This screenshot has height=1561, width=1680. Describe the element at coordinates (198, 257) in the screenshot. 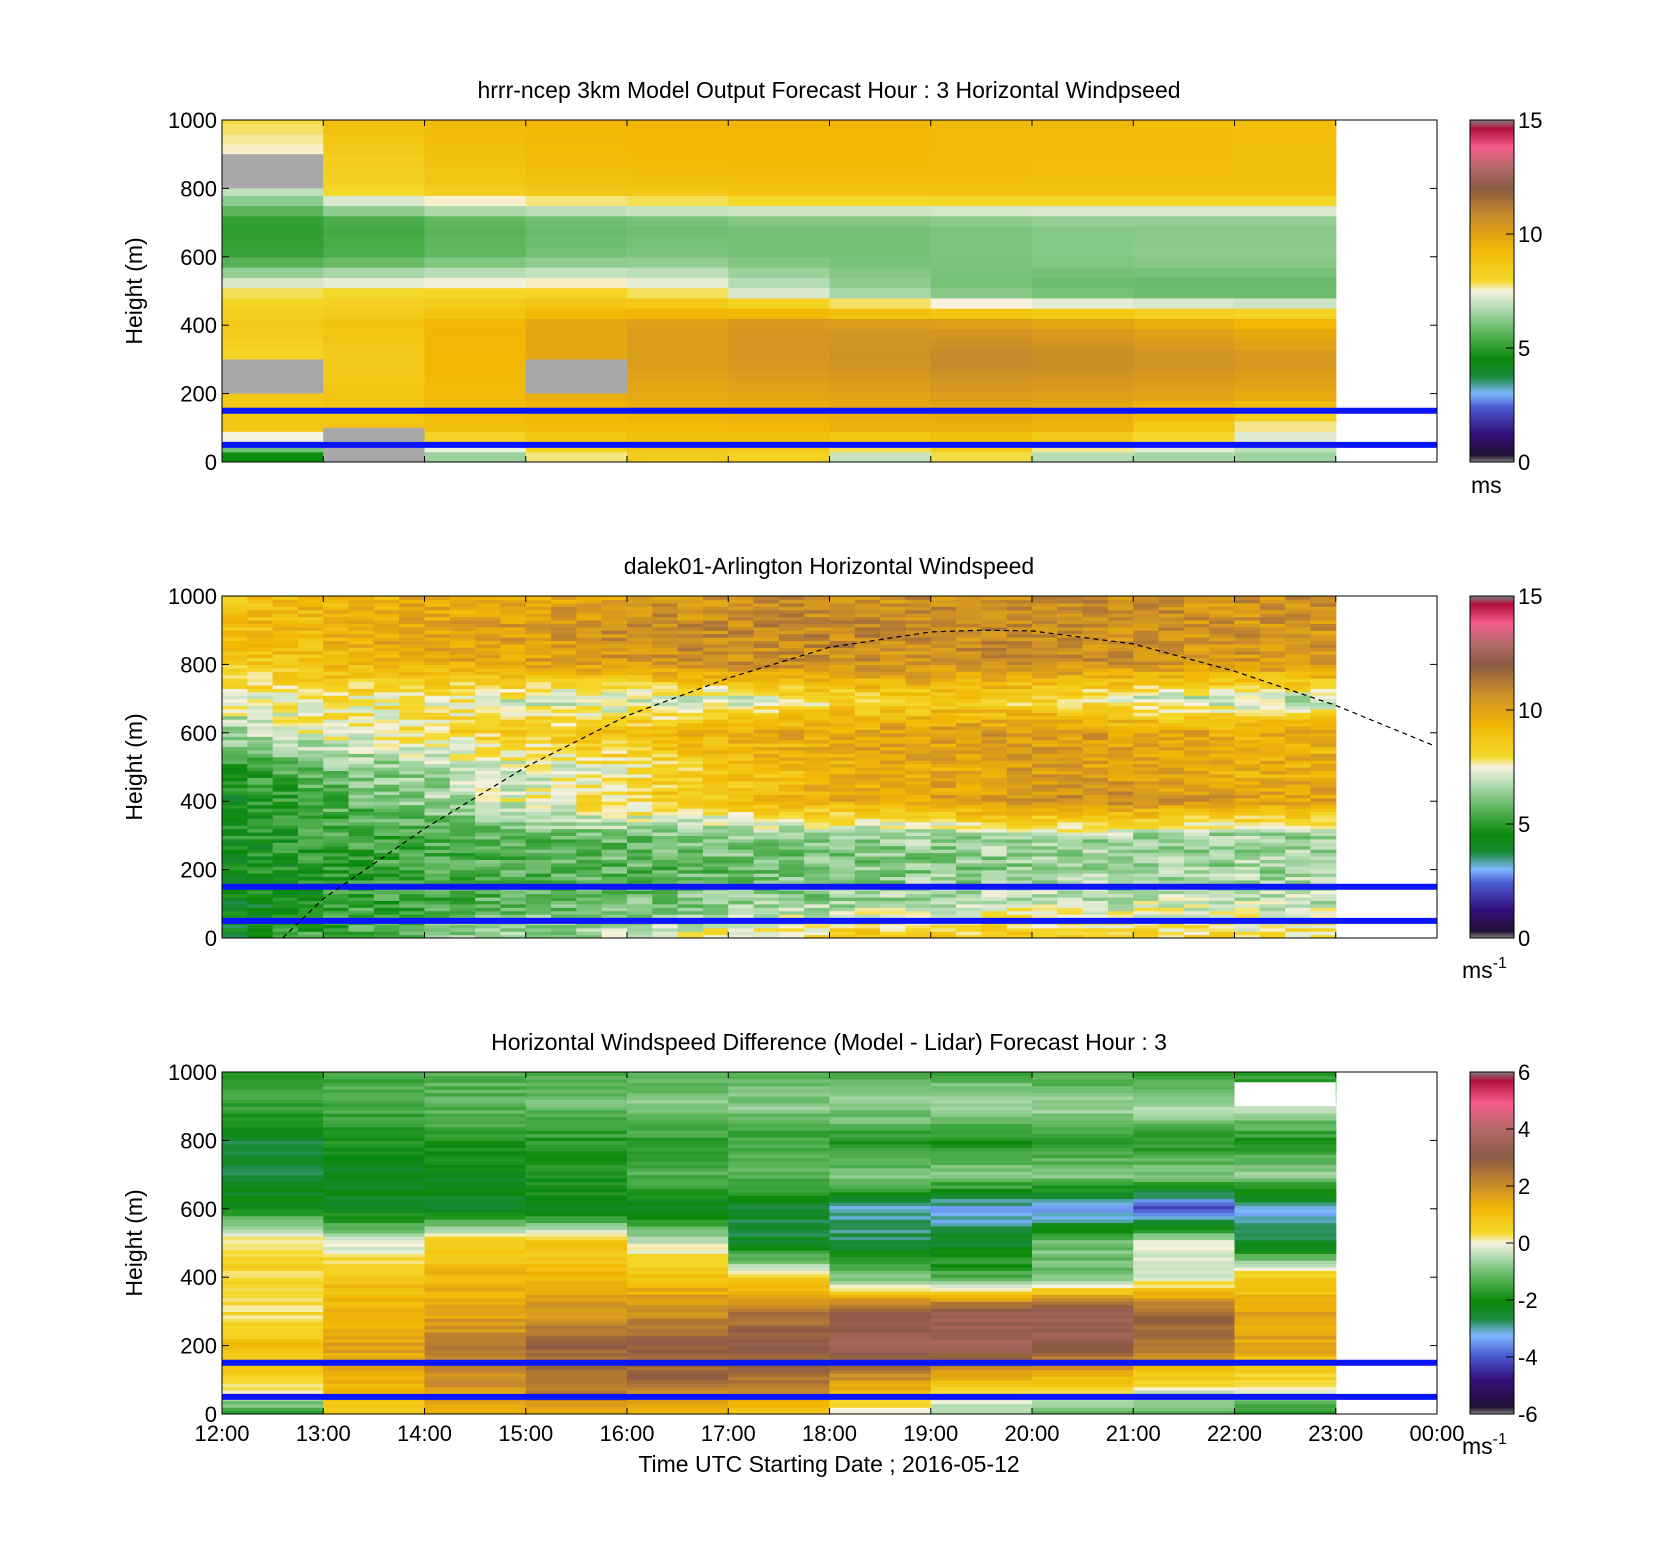

I see `y-tick-label: 600` at that location.